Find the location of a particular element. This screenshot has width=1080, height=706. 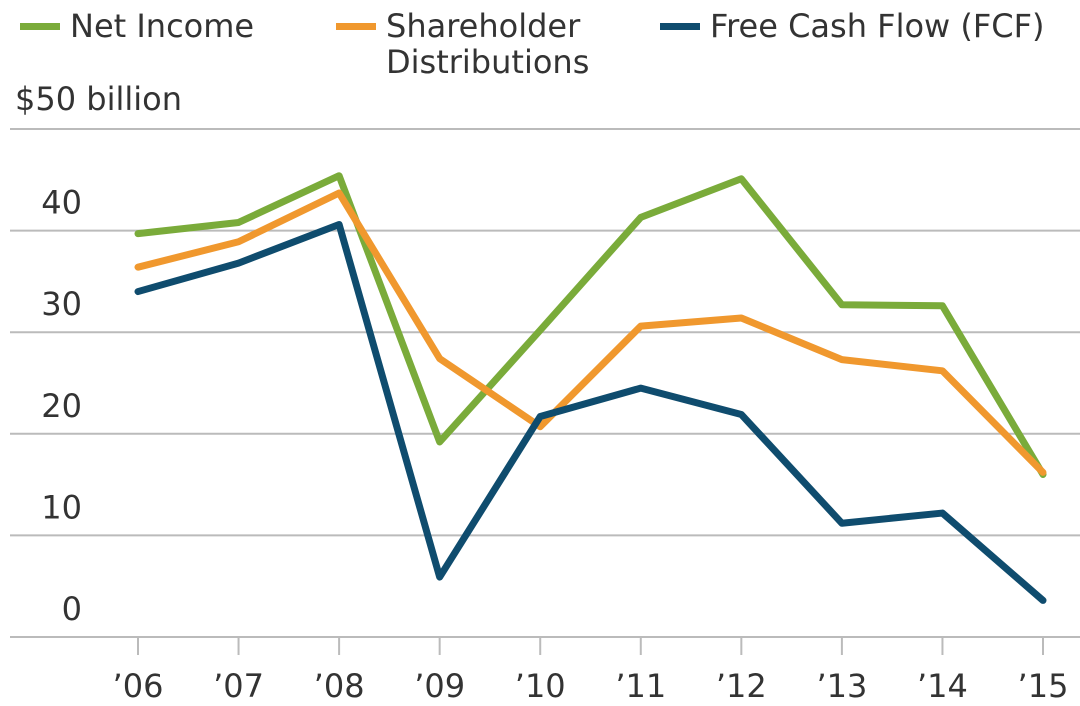

y-tick-label: 0 is located at coordinates (72, 609).